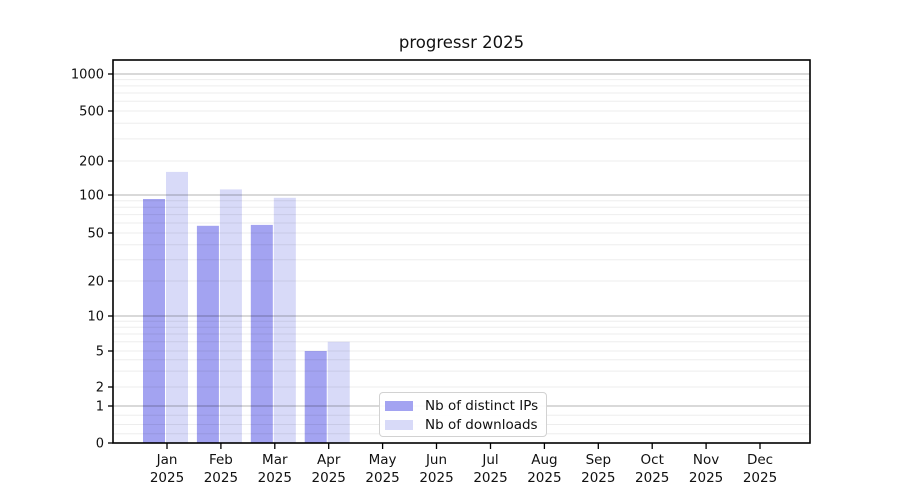 This screenshot has width=900, height=500. Describe the element at coordinates (275, 460) in the screenshot. I see `x-tick-label-month: Mar` at that location.